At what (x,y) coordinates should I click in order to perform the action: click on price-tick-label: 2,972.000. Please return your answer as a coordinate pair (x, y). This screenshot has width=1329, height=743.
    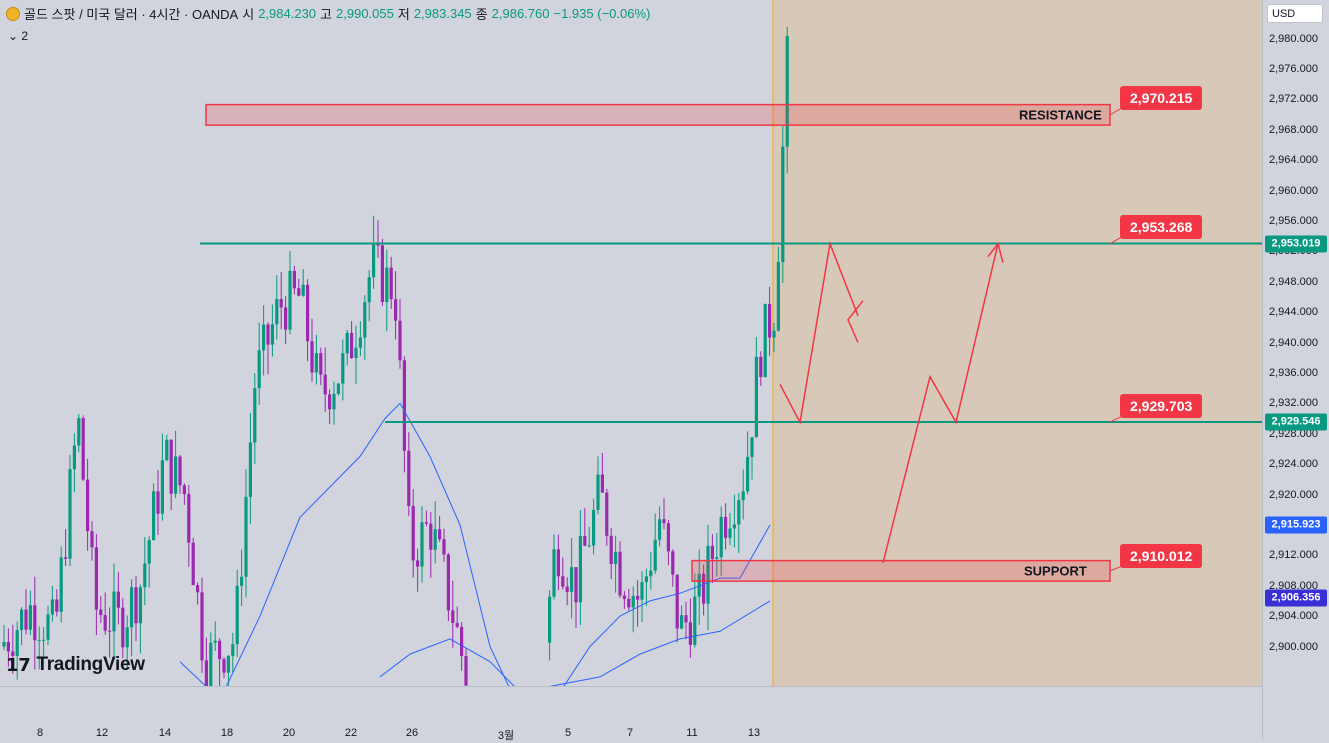
    Looking at the image, I should click on (1293, 99).